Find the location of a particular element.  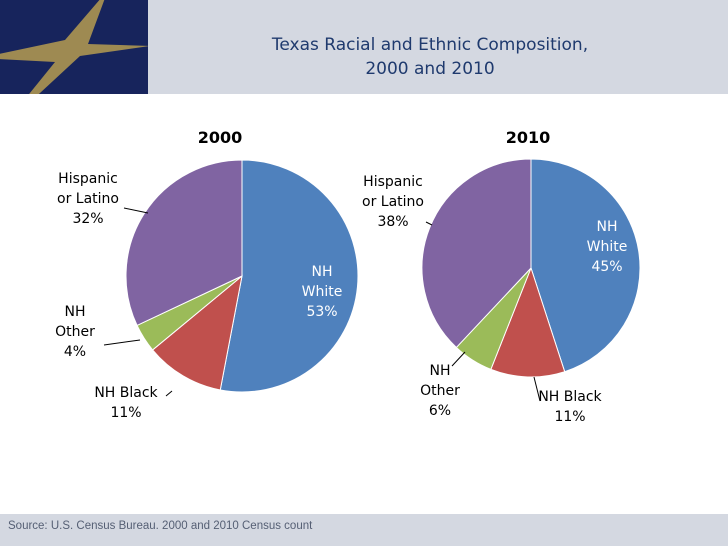

star-icon is located at coordinates (74, 47).